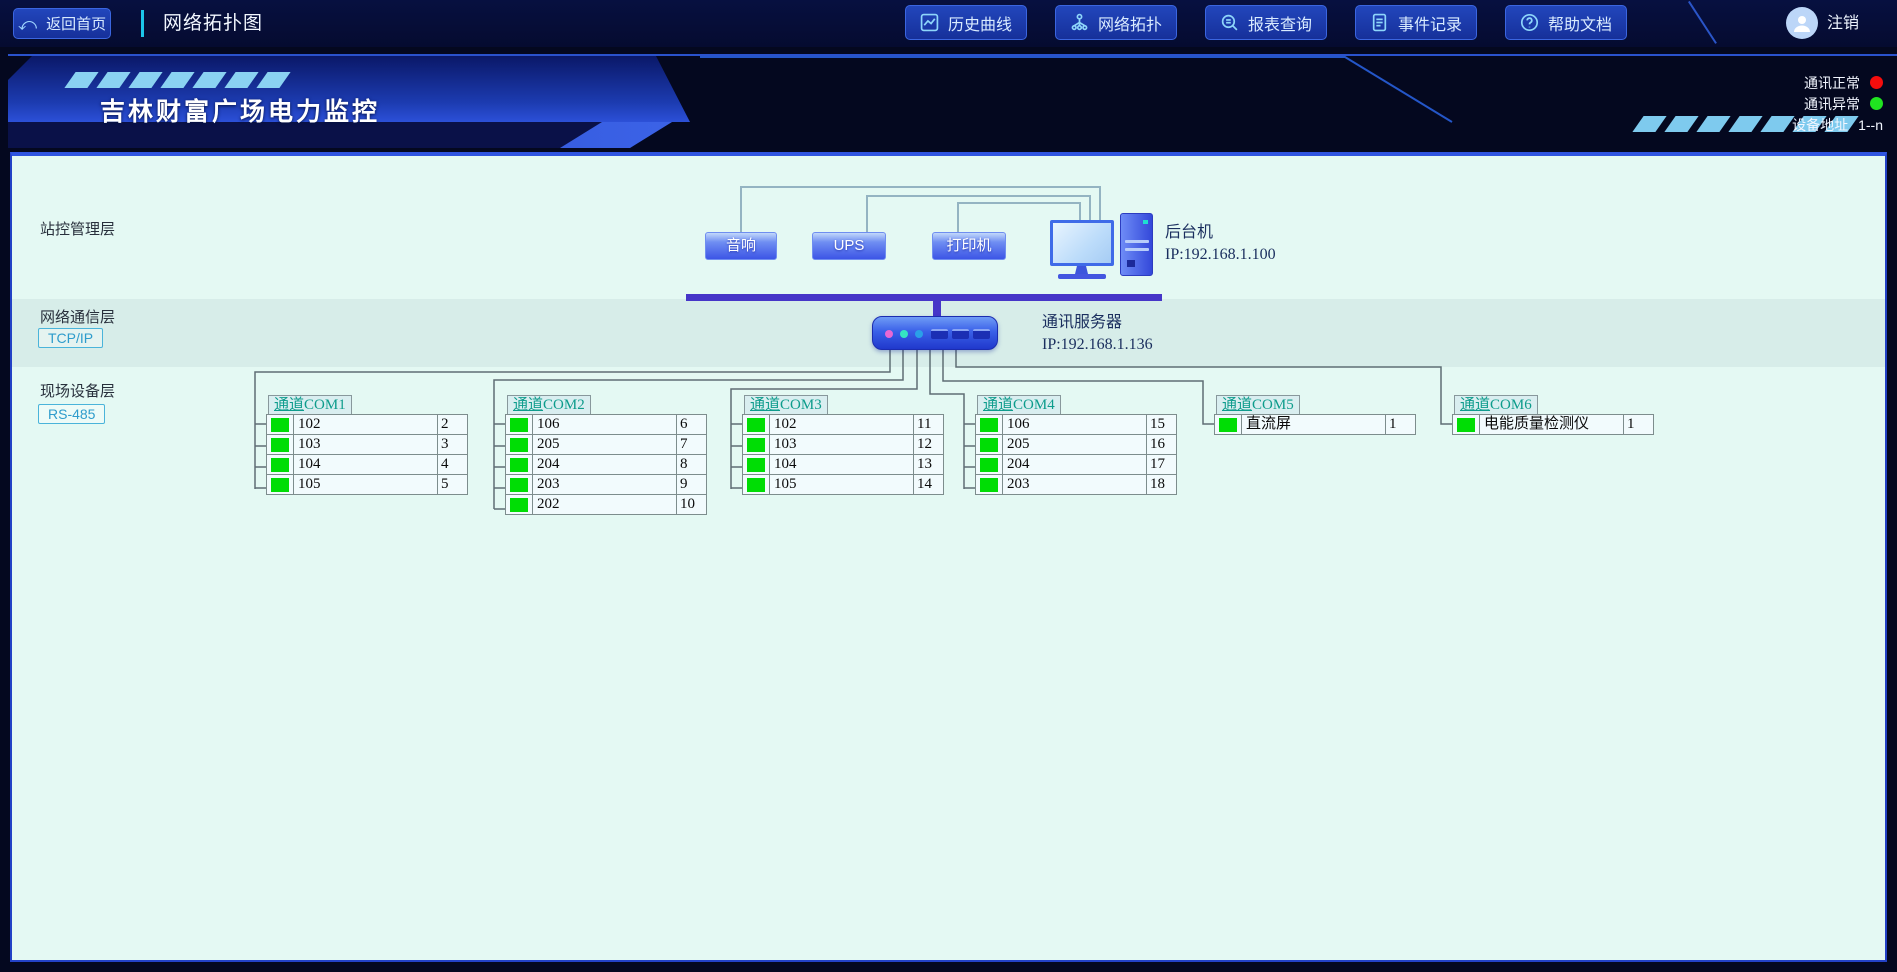 The width and height of the screenshot is (1897, 972). What do you see at coordinates (1116, 22) in the screenshot?
I see `network-topology-button: 网络拓扑` at bounding box center [1116, 22].